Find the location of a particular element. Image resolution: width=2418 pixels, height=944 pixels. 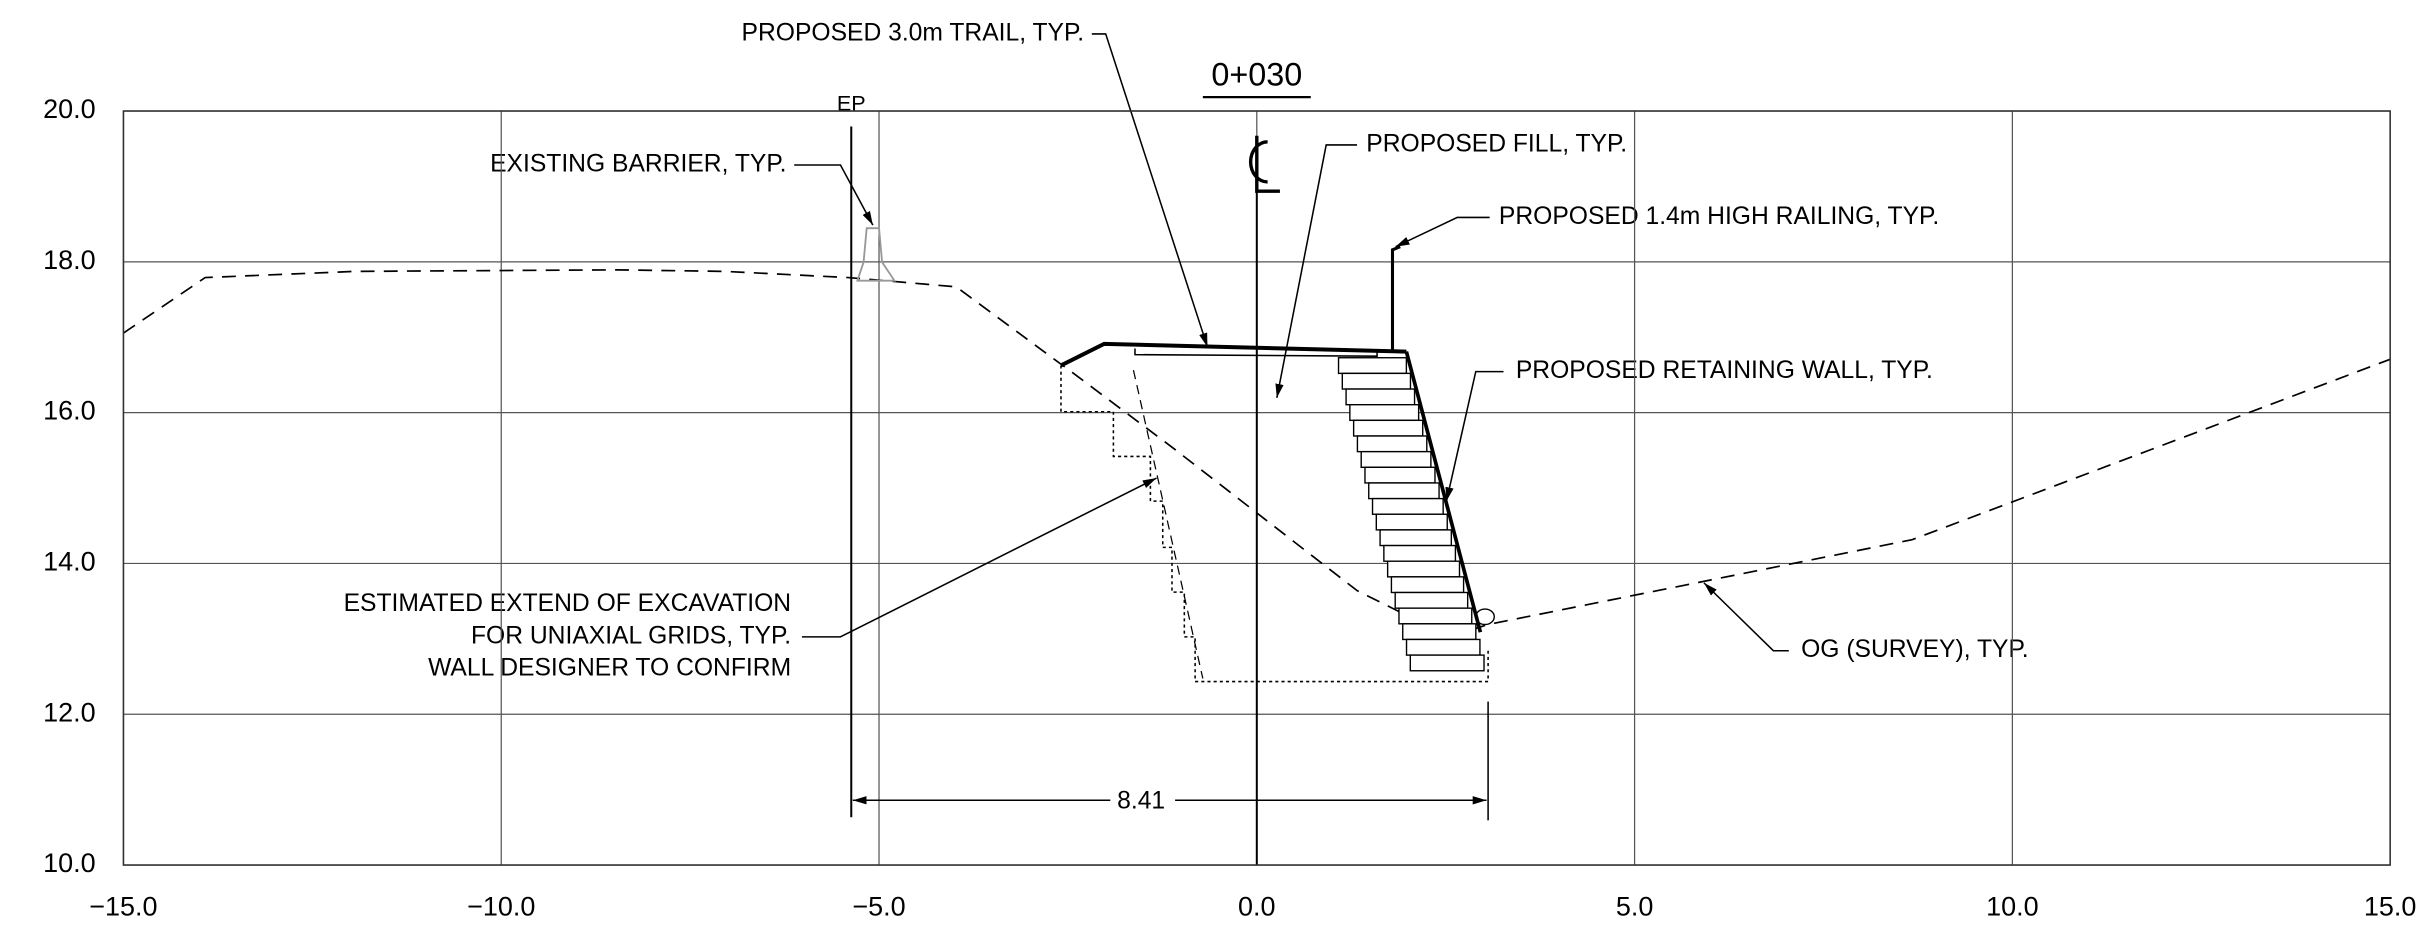

wall-face is located at coordinates (1443, 492).